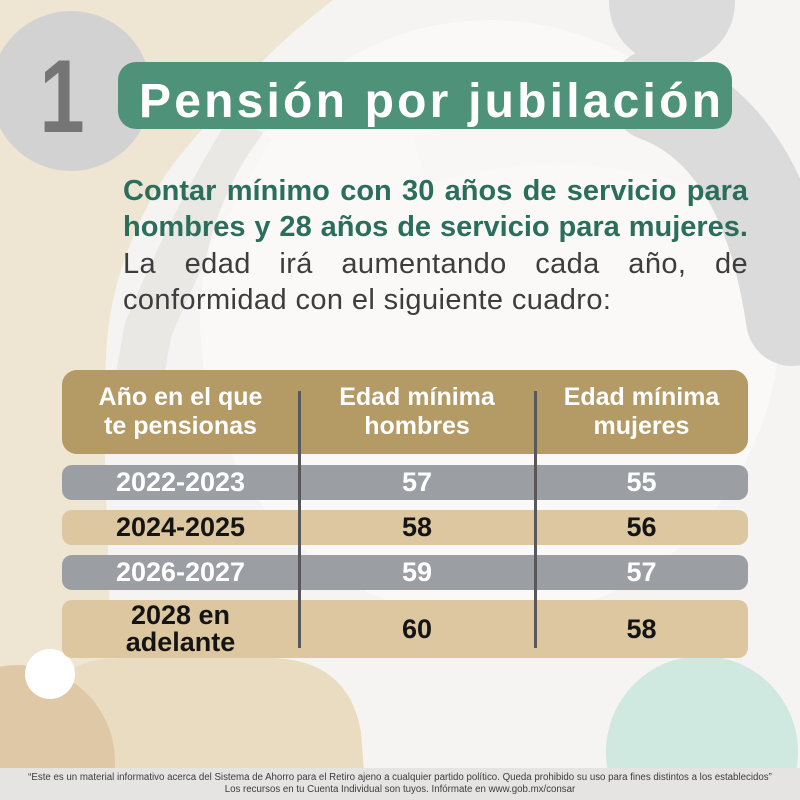 This screenshot has height=800, width=800. I want to click on cell-mujeres: 58, so click(641, 629).